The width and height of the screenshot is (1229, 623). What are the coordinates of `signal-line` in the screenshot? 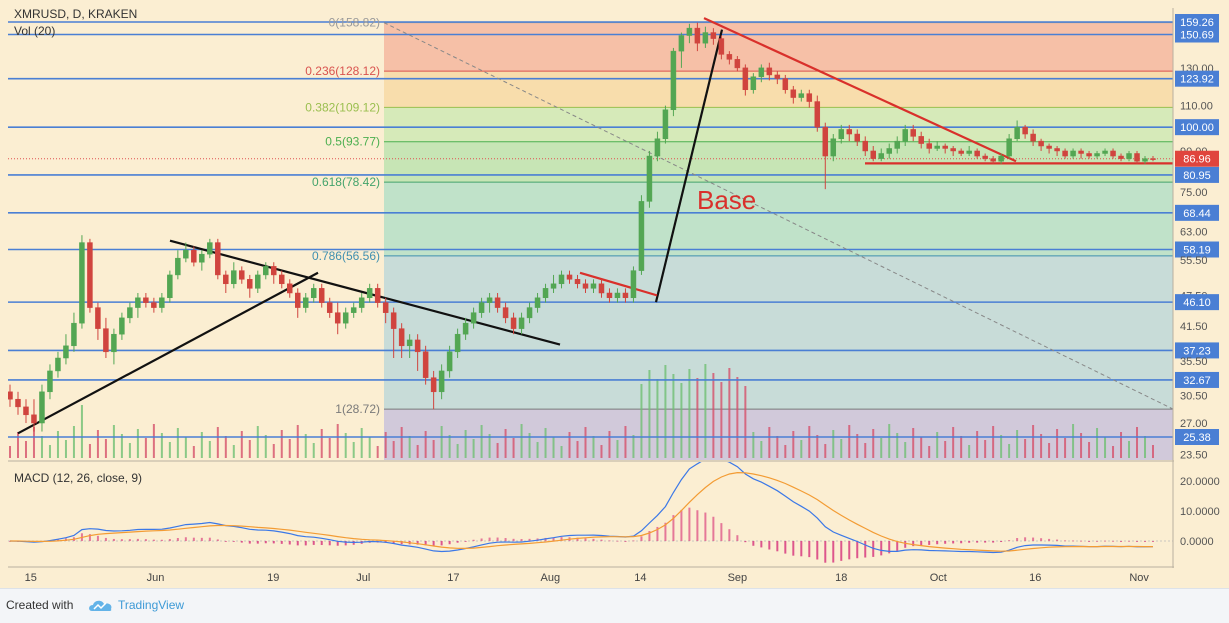 It's located at (581, 511).